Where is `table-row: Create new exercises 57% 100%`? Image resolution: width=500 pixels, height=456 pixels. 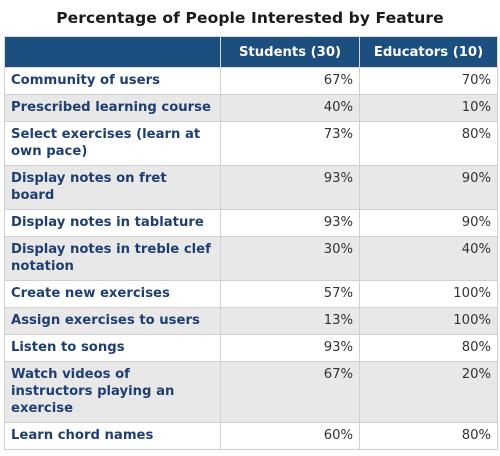
table-row: Create new exercises 57% 100% is located at coordinates (251, 294).